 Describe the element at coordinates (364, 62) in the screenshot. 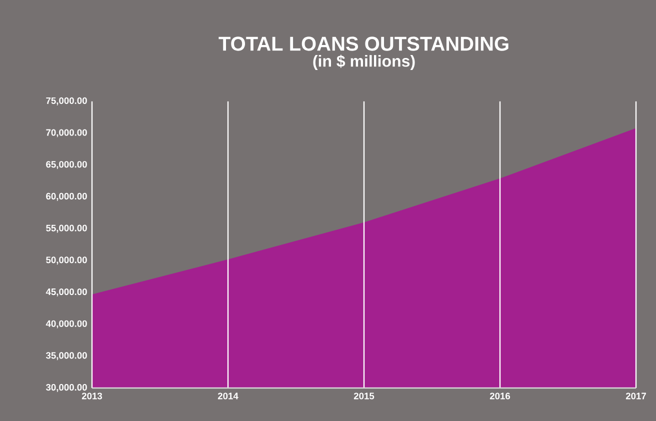

I see `chart-subtitle: (in $ millions)` at that location.